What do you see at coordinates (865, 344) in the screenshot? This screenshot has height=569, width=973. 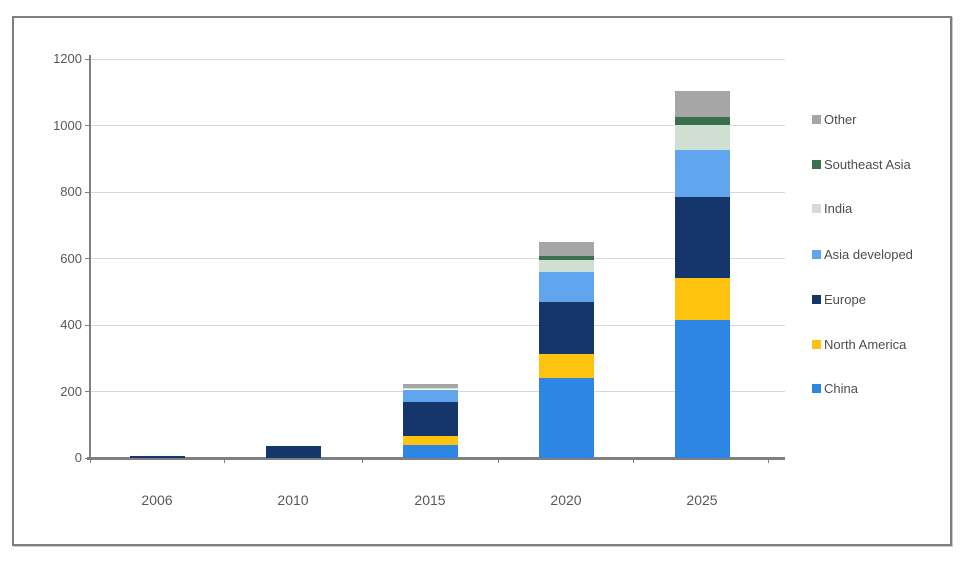 I see `legend-label: North America` at bounding box center [865, 344].